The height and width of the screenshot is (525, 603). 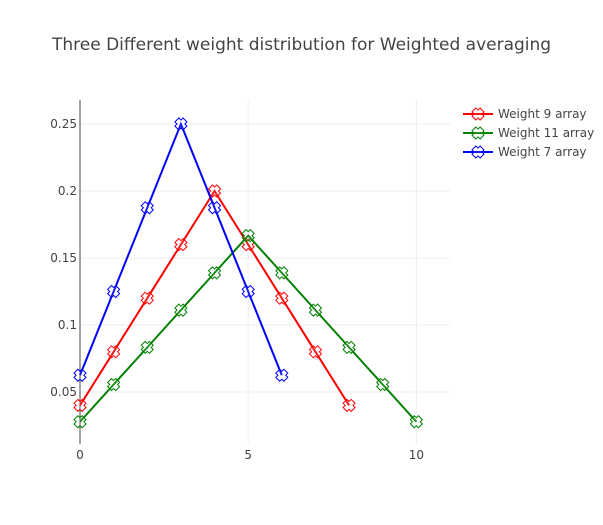 I want to click on y-tick-label: 0.2, so click(x=67, y=191).